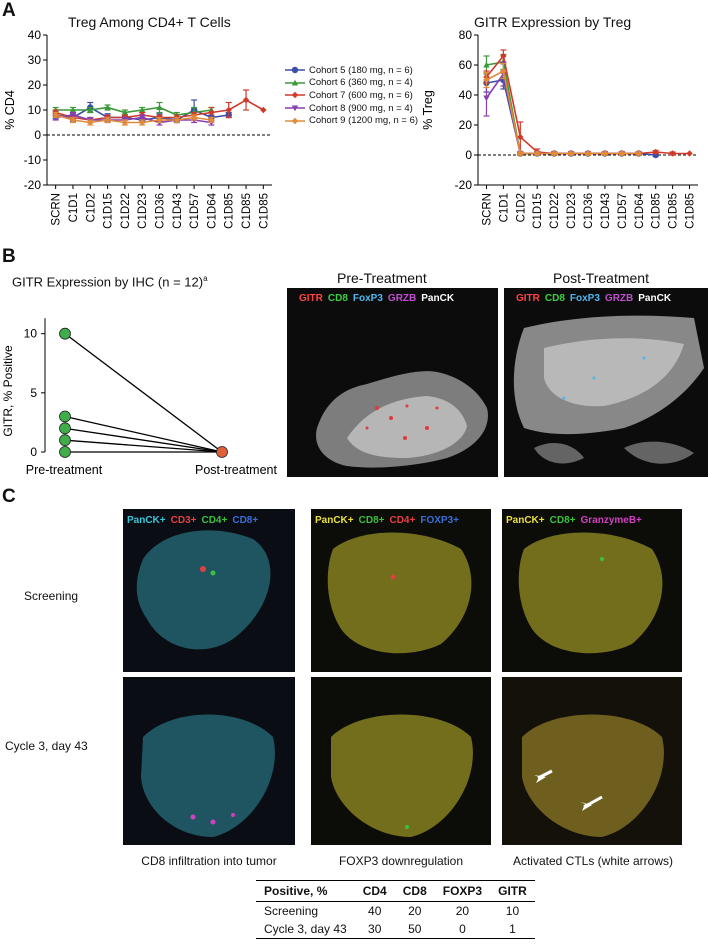  Describe the element at coordinates (361, 70) in the screenshot. I see `legend-label: Cohort 5 (180 mg, n = 6)` at that location.